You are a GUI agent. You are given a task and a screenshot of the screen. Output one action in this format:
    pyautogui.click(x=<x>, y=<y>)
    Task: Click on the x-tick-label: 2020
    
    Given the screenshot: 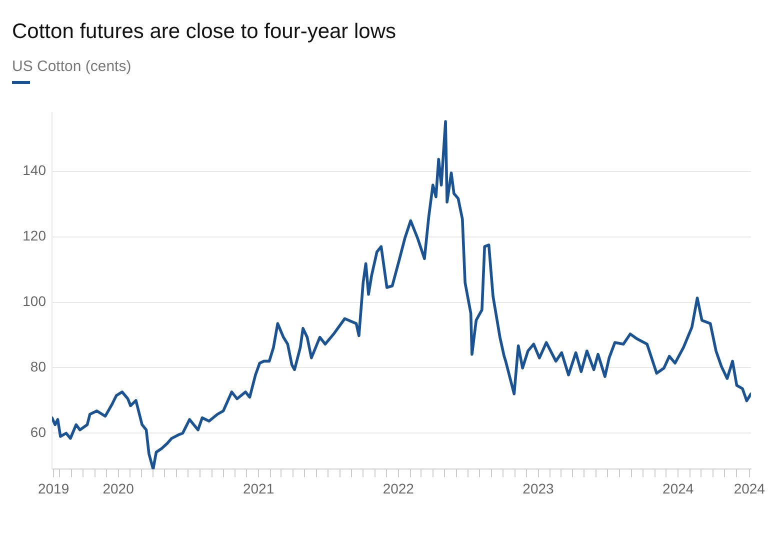 What is the action you would take?
    pyautogui.click(x=118, y=488)
    